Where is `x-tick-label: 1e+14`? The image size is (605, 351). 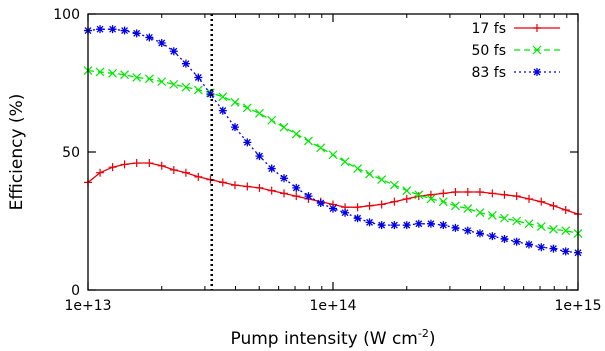
x-tick-label: 1e+14 is located at coordinates (332, 306).